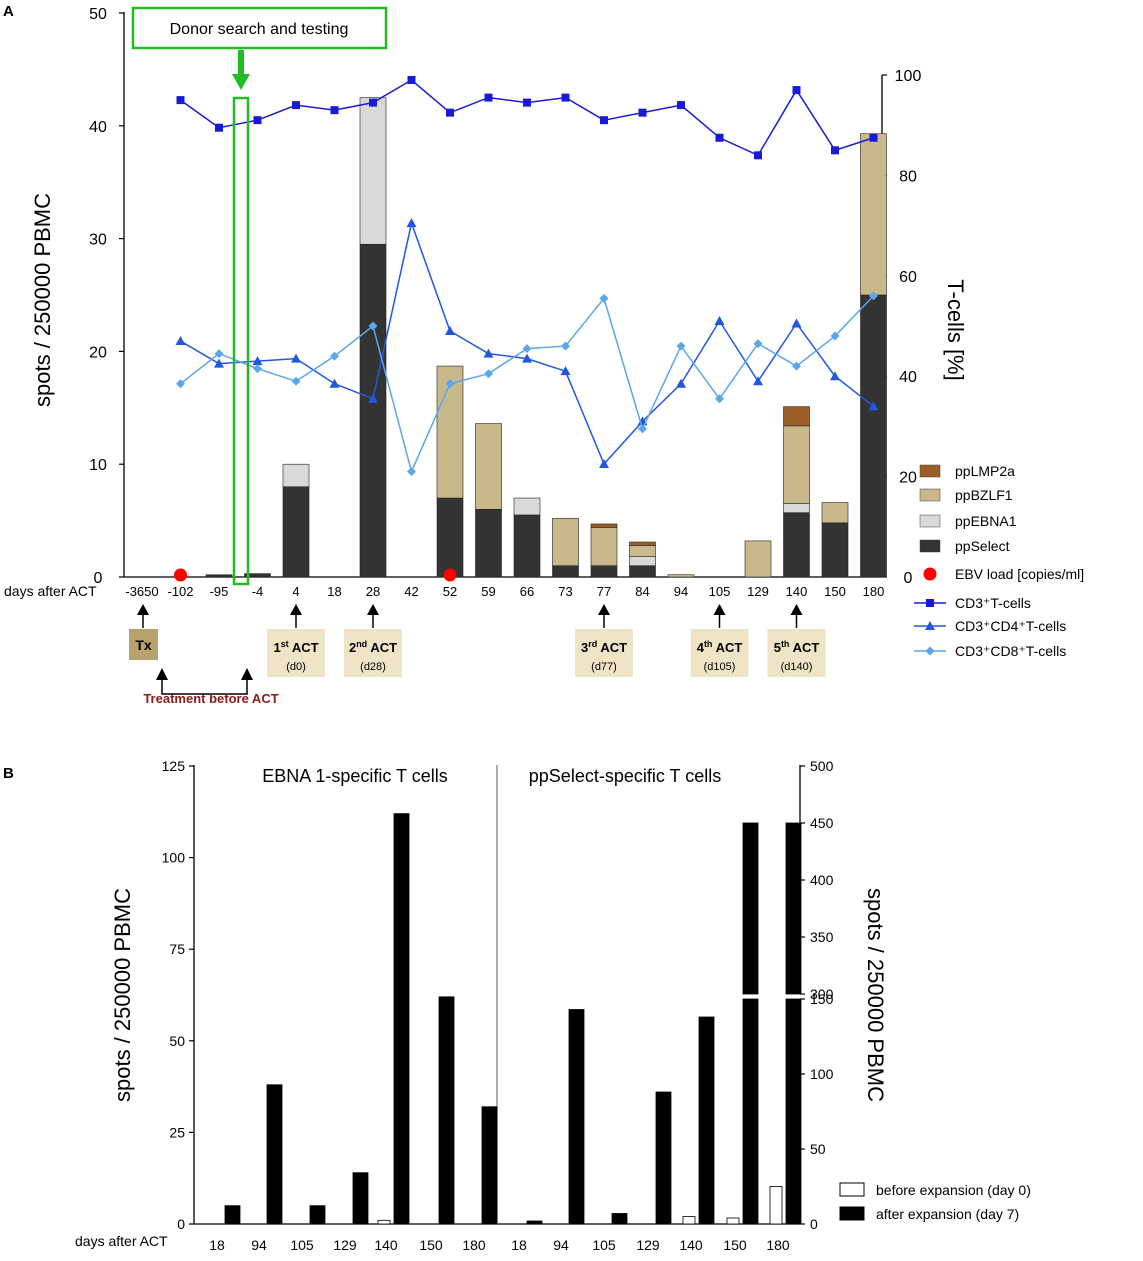 The width and height of the screenshot is (1143, 1261). Describe the element at coordinates (180, 575) in the screenshot. I see `ebv-marker` at that location.